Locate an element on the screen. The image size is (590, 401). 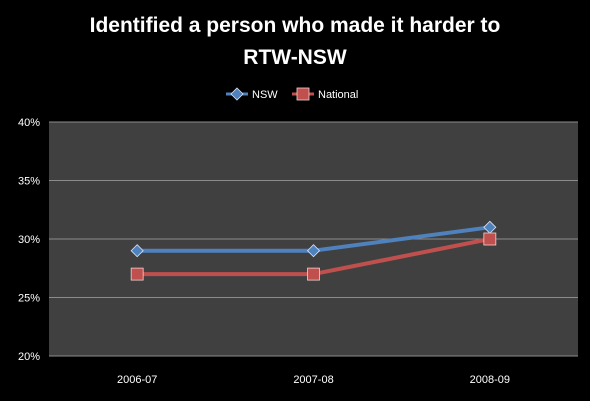
chart-title-line-2: RTW-NSW is located at coordinates (295, 57).